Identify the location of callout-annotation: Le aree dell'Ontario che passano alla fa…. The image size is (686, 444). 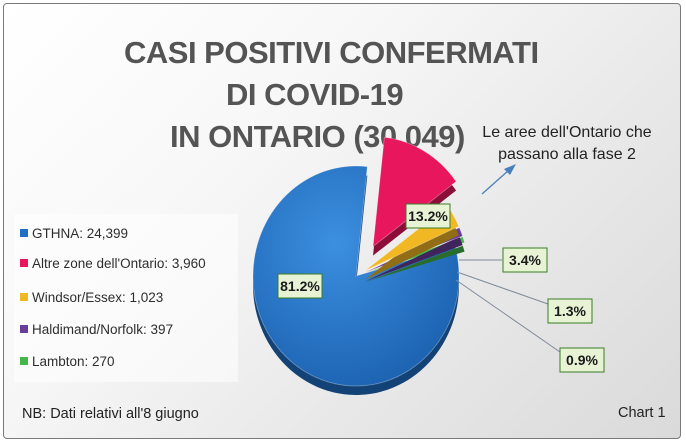
(567, 143).